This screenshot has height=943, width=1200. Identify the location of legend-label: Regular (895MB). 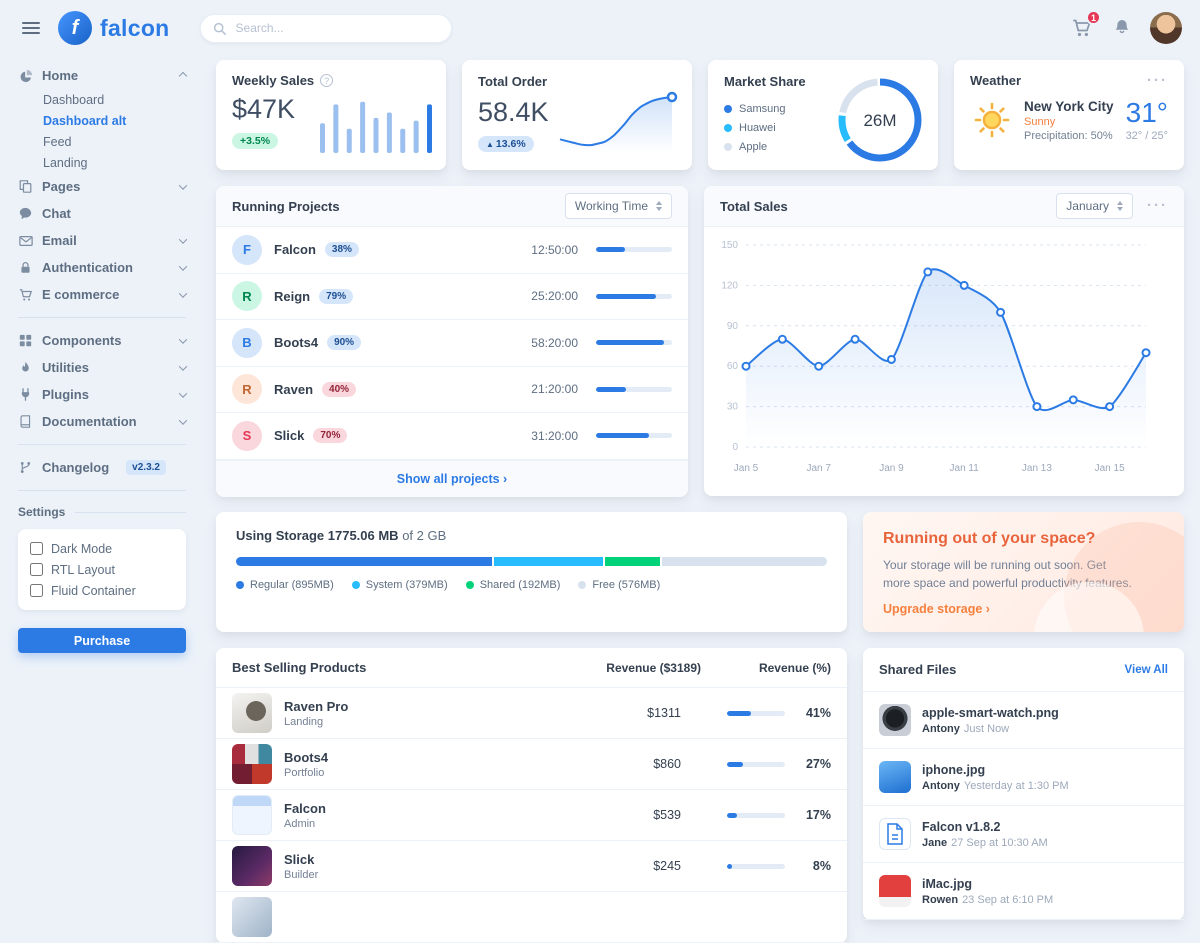
(292, 585).